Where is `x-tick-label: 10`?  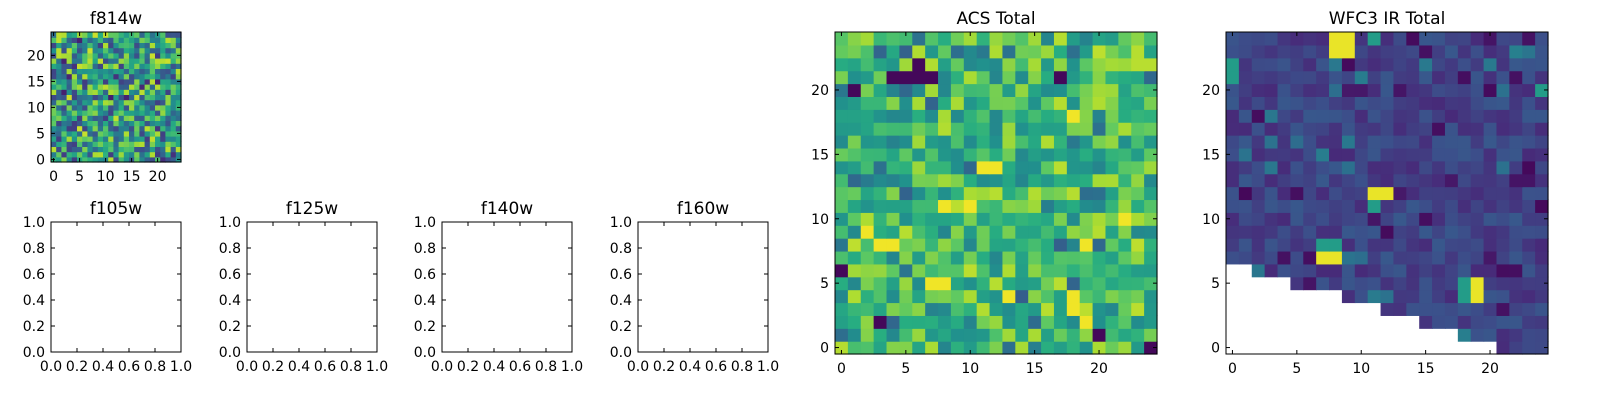 x-tick-label: 10 is located at coordinates (1361, 369).